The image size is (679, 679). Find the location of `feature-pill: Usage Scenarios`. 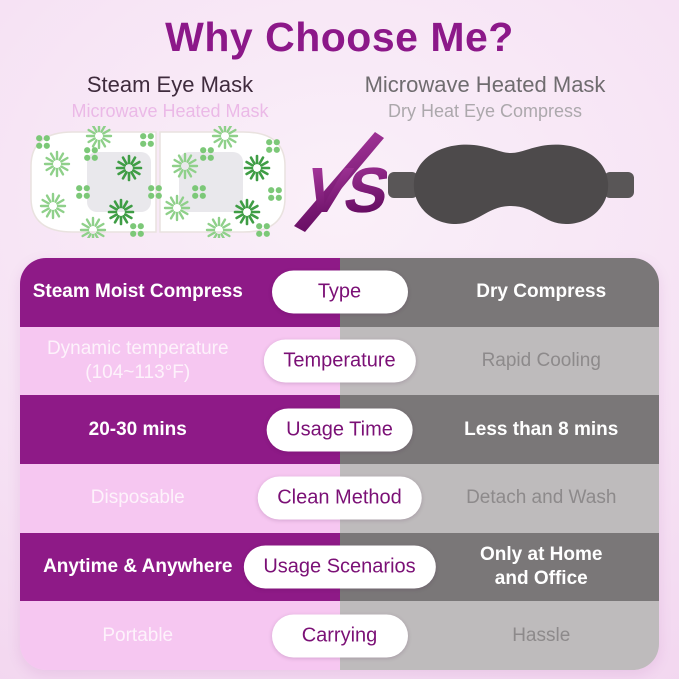

feature-pill: Usage Scenarios is located at coordinates (339, 567).